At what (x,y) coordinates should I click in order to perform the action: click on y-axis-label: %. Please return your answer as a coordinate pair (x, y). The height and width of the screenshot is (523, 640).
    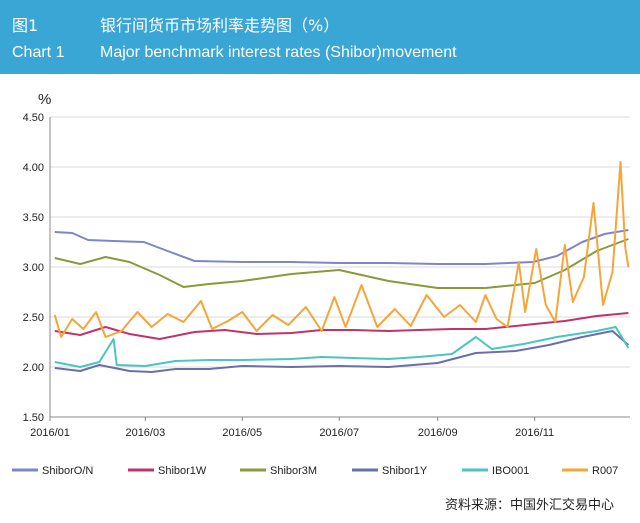
    Looking at the image, I should click on (44, 99).